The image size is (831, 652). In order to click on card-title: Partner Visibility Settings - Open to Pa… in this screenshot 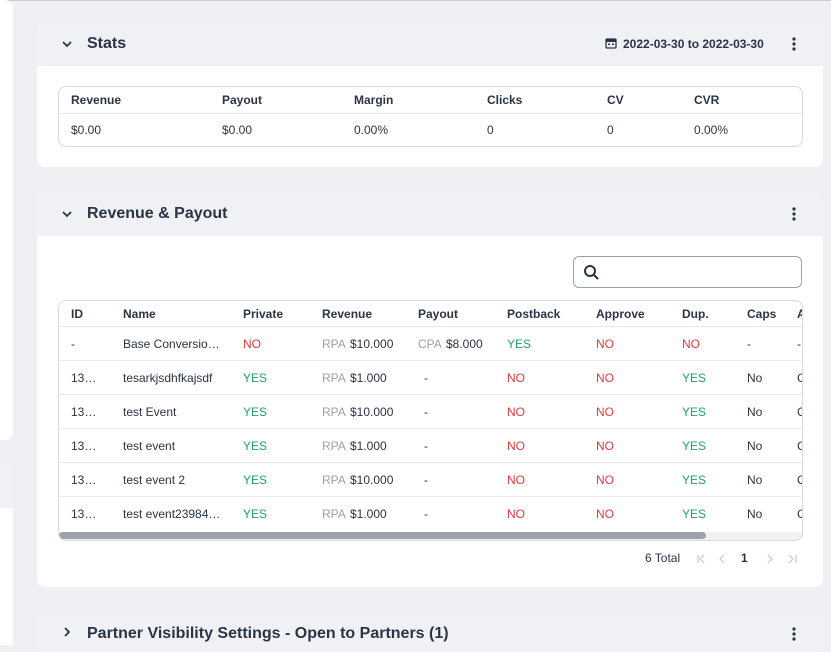, I will do `click(268, 633)`.